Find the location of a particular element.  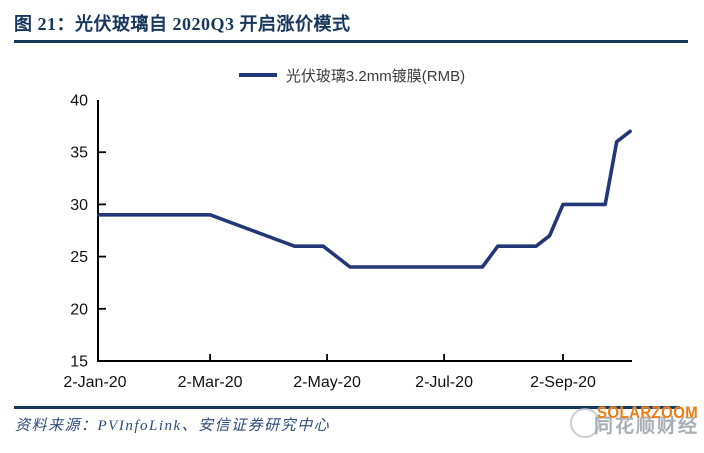

y-tick-label: 20 is located at coordinates (79, 309).